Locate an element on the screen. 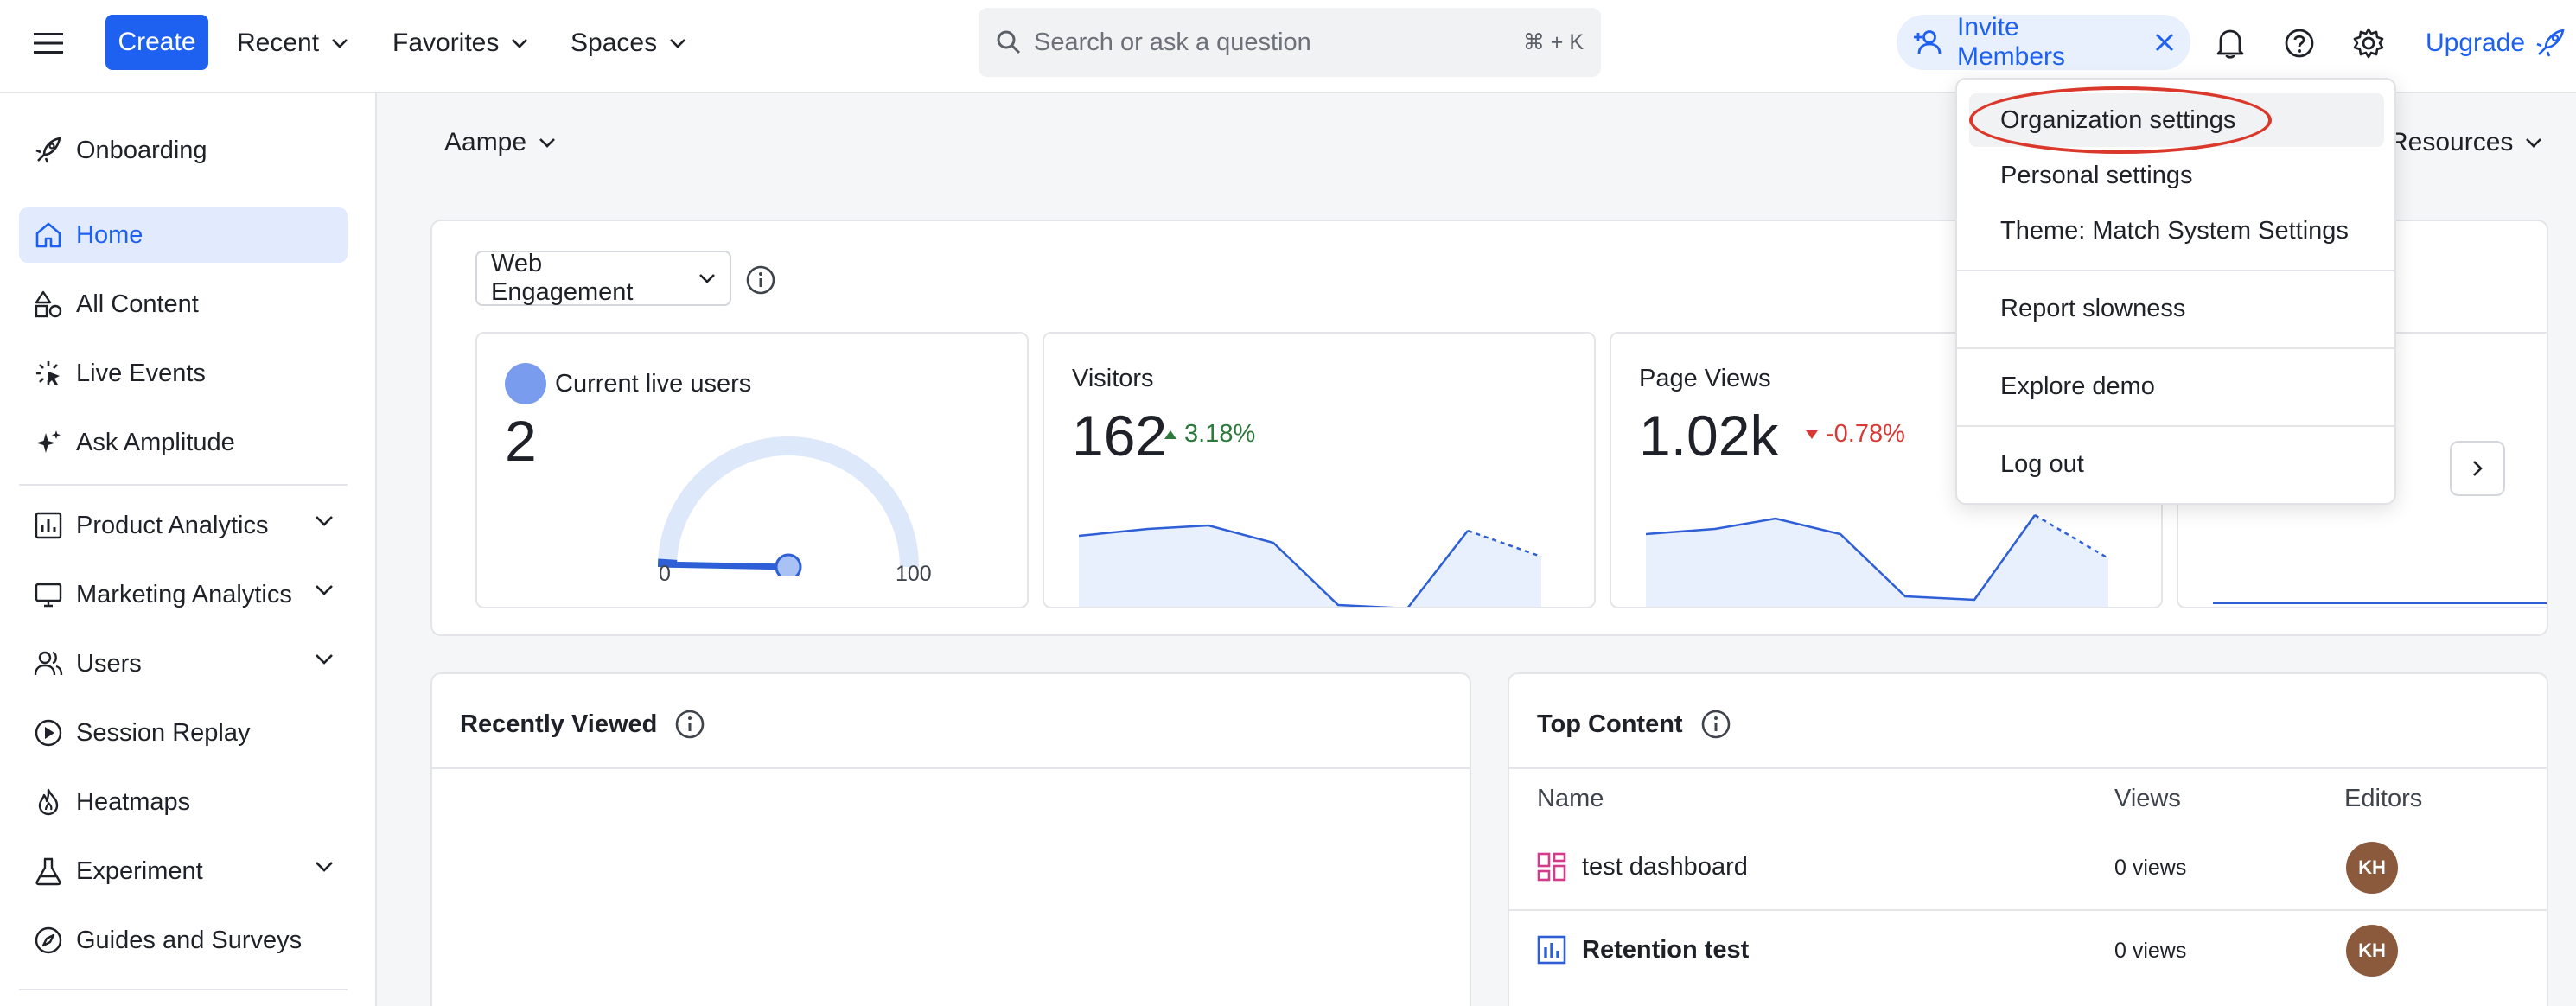 This screenshot has height=1006, width=2576. create-button: Create is located at coordinates (156, 42).